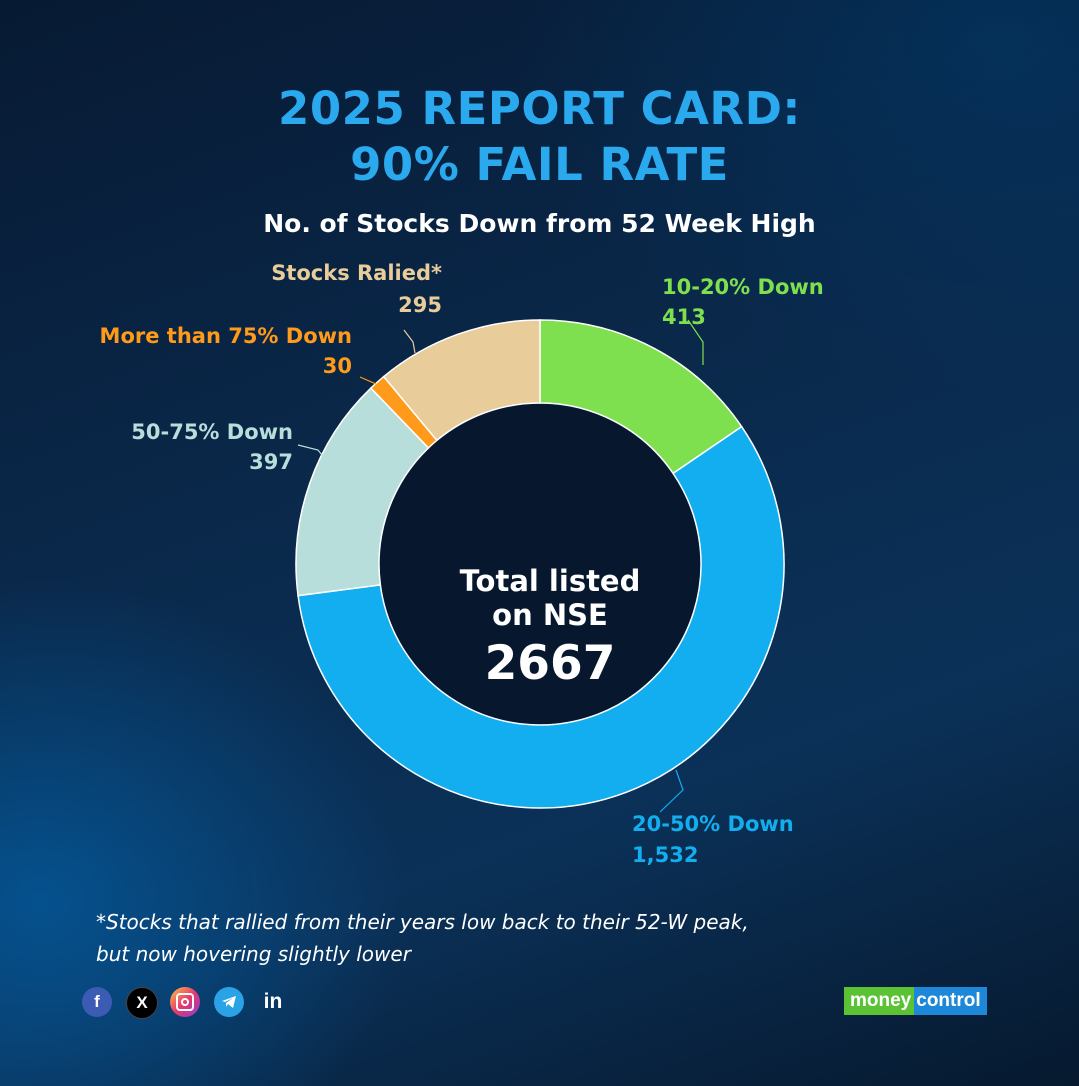  Describe the element at coordinates (539, 223) in the screenshot. I see `chart-subtitle: No. of Stocks Down from 52 Week High` at that location.